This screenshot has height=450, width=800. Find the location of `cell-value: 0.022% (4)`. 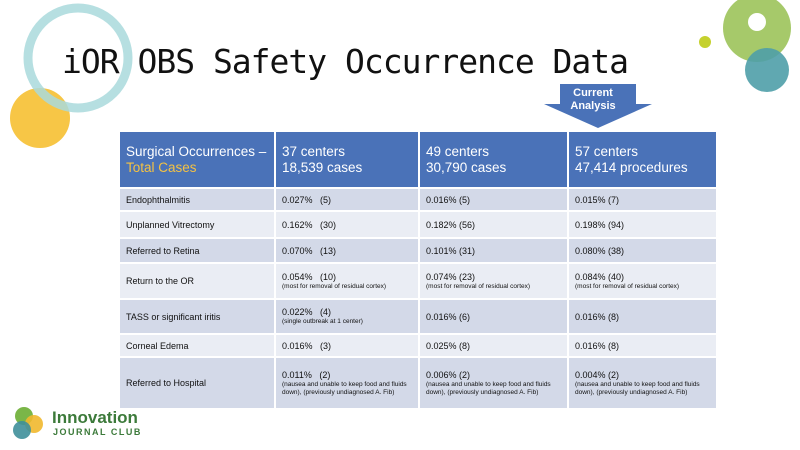

cell-value: 0.022% (4) is located at coordinates (307, 312).